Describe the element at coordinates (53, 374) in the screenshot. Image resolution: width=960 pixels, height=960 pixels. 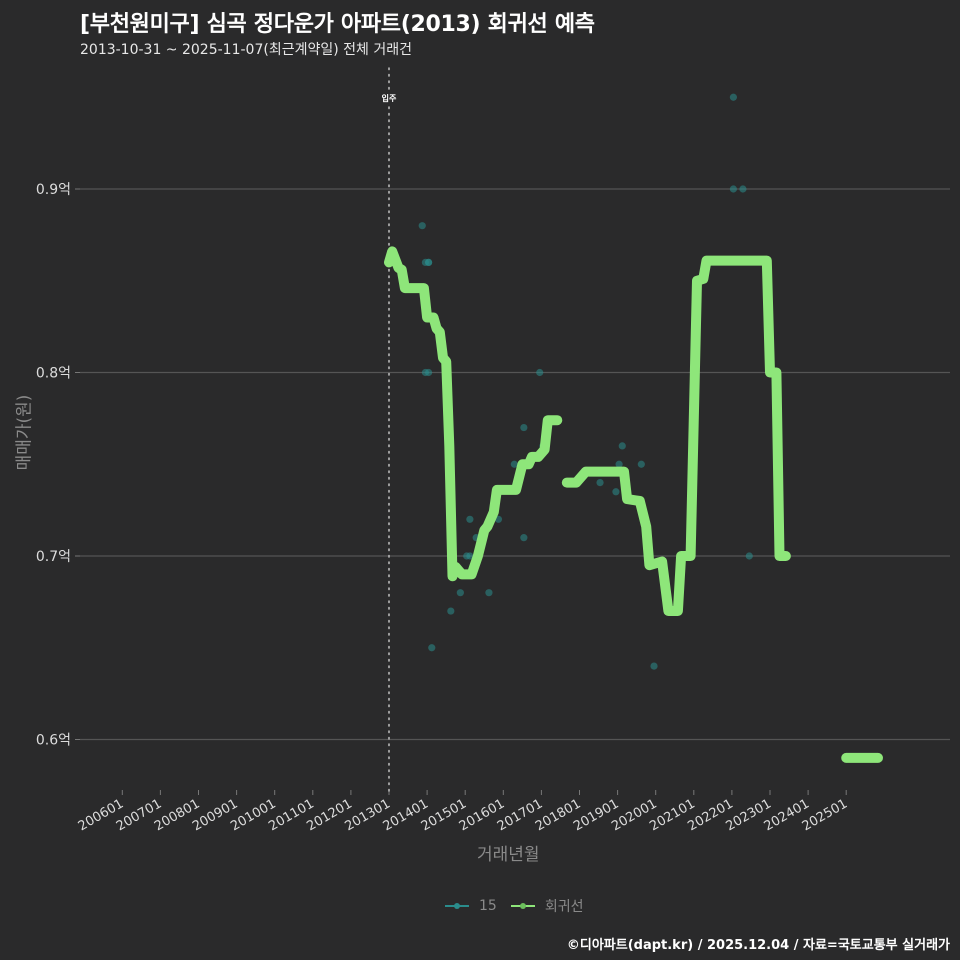
I see `y-tick-label: 0.8억` at that location.